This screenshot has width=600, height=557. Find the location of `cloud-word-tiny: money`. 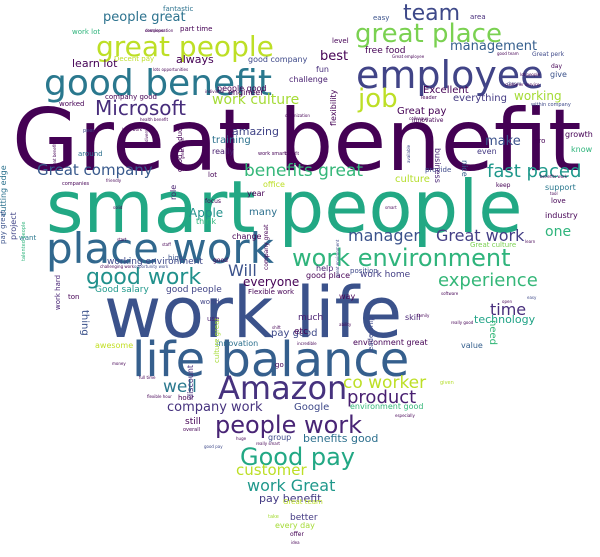

cloud-word-tiny: money is located at coordinates (119, 363).